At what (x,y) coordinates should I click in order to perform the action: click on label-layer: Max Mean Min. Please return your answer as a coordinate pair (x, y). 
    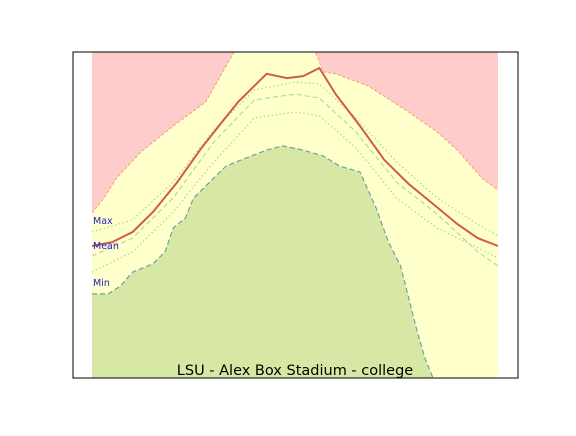
    Looking at the image, I should click on (106, 252).